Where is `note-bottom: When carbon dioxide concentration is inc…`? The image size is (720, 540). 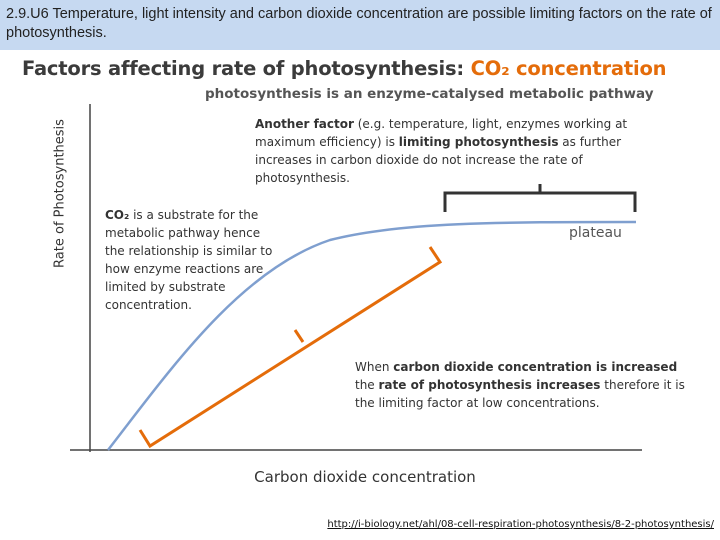 note-bottom: When carbon dioxide concentration is inc… is located at coordinates (520, 385).